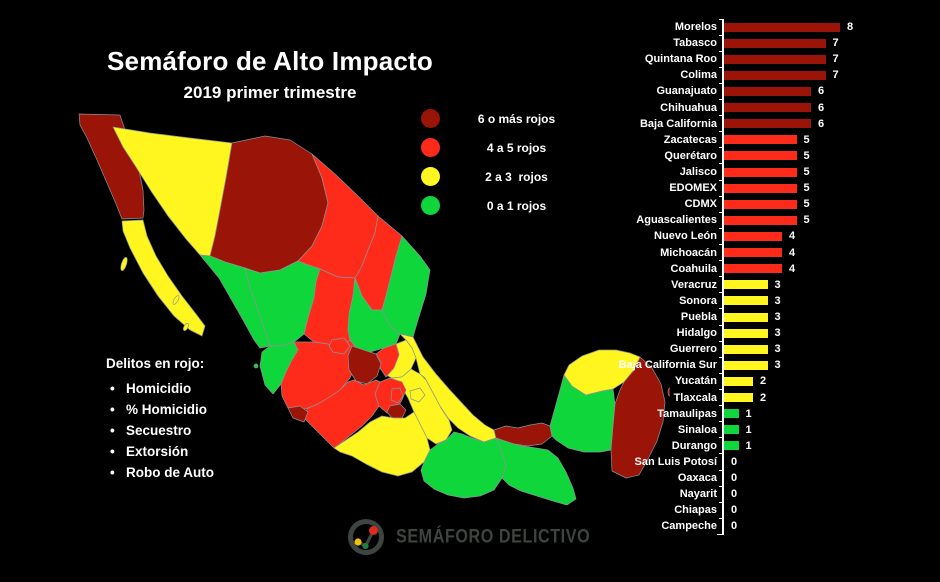 The height and width of the screenshot is (582, 940). What do you see at coordinates (675, 462) in the screenshot?
I see `bar-label: San Luis Potosí` at bounding box center [675, 462].